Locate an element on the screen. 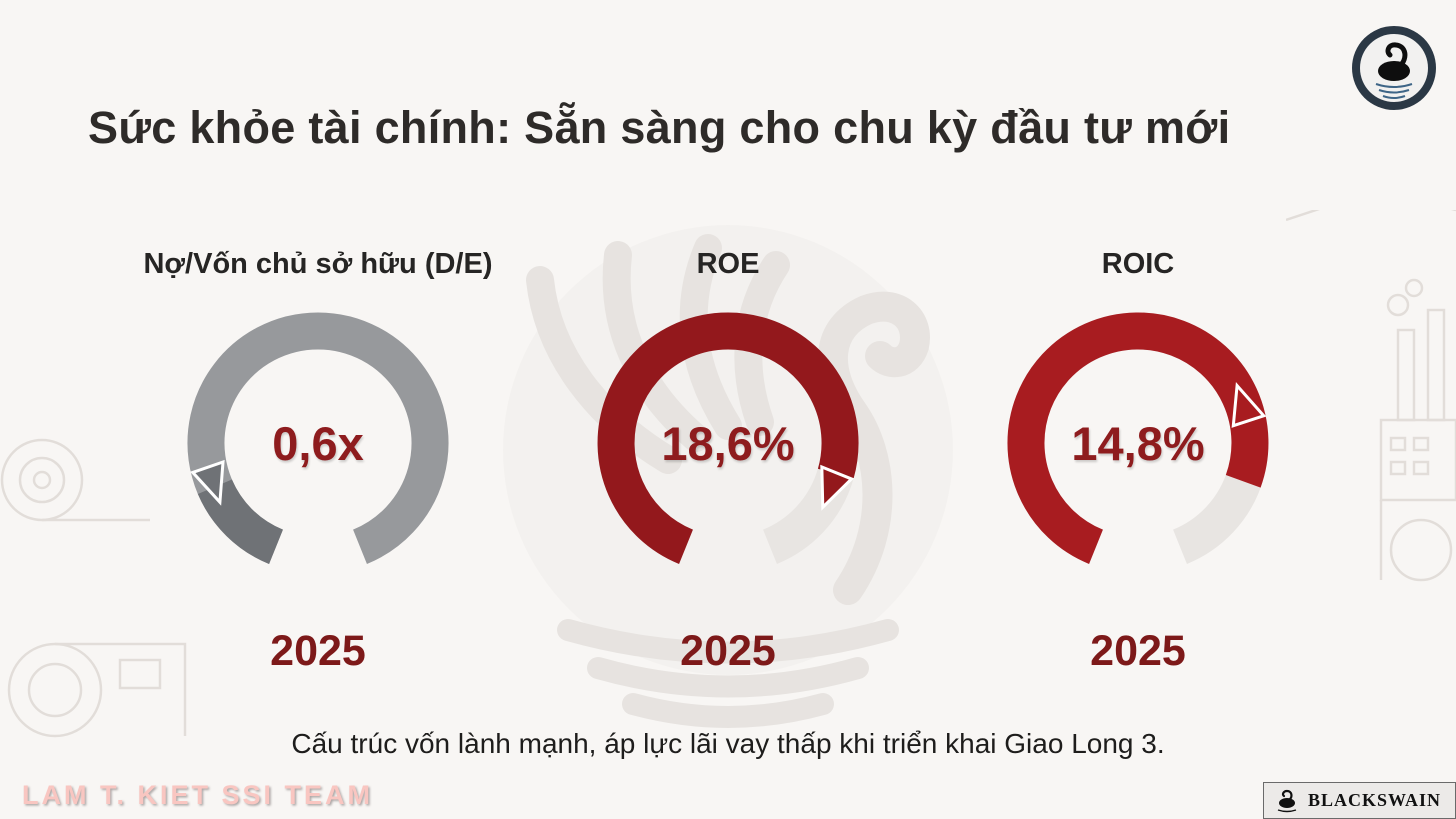 The height and width of the screenshot is (819, 1456). gauge-roe: 18,6% is located at coordinates (728, 443).